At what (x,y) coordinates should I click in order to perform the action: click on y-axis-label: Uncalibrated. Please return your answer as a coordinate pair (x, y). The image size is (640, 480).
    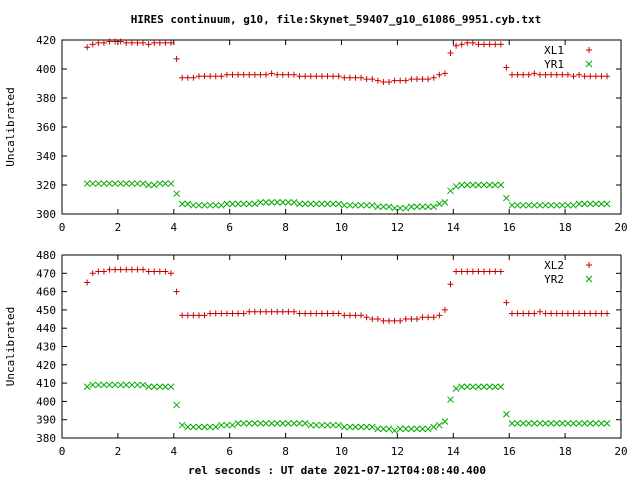
    Looking at the image, I should click on (10, 346).